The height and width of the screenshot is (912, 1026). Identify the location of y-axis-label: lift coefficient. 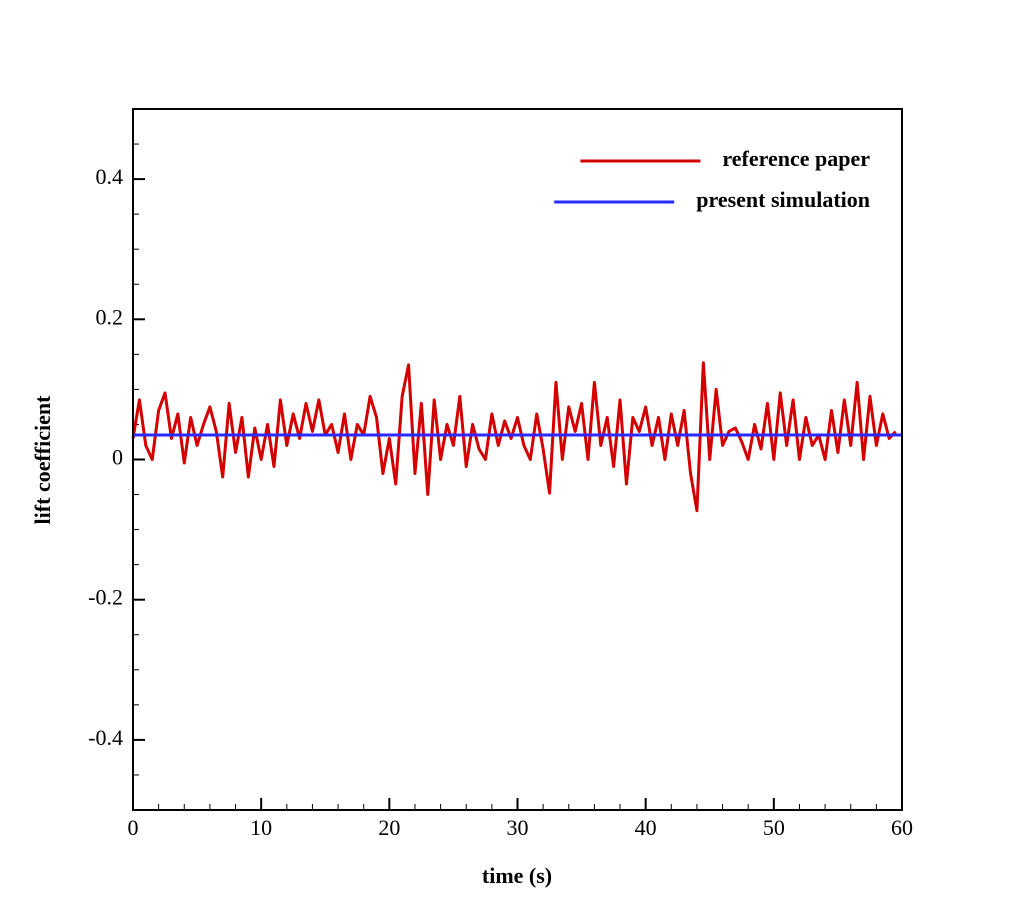
(42, 460).